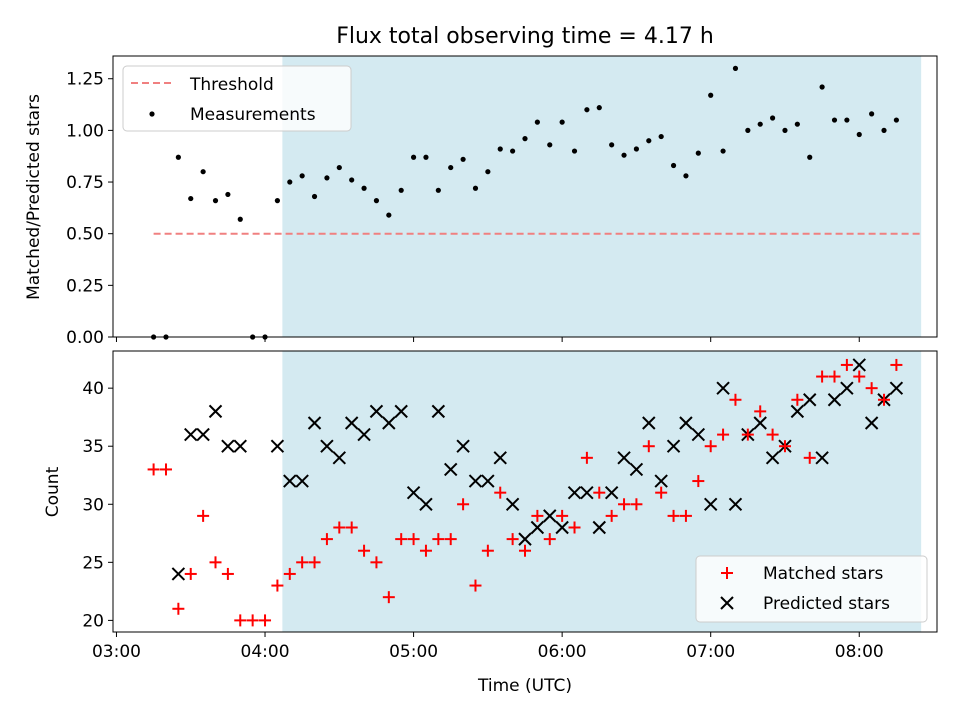 Image resolution: width=960 pixels, height=724 pixels. What do you see at coordinates (231, 85) in the screenshot?
I see `threshold-legend-label: Threshold` at bounding box center [231, 85].